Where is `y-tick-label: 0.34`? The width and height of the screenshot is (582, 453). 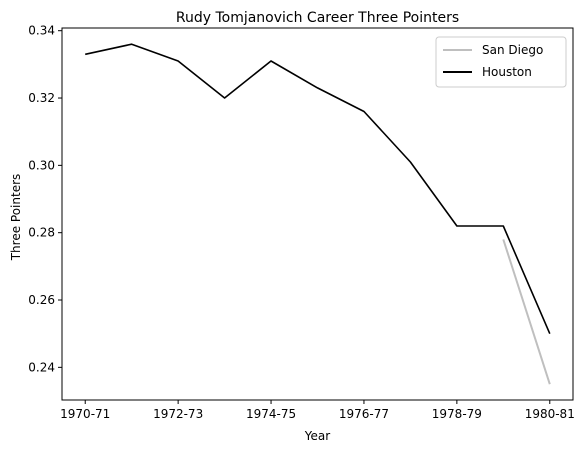 y-tick-label: 0.34 is located at coordinates (41, 31).